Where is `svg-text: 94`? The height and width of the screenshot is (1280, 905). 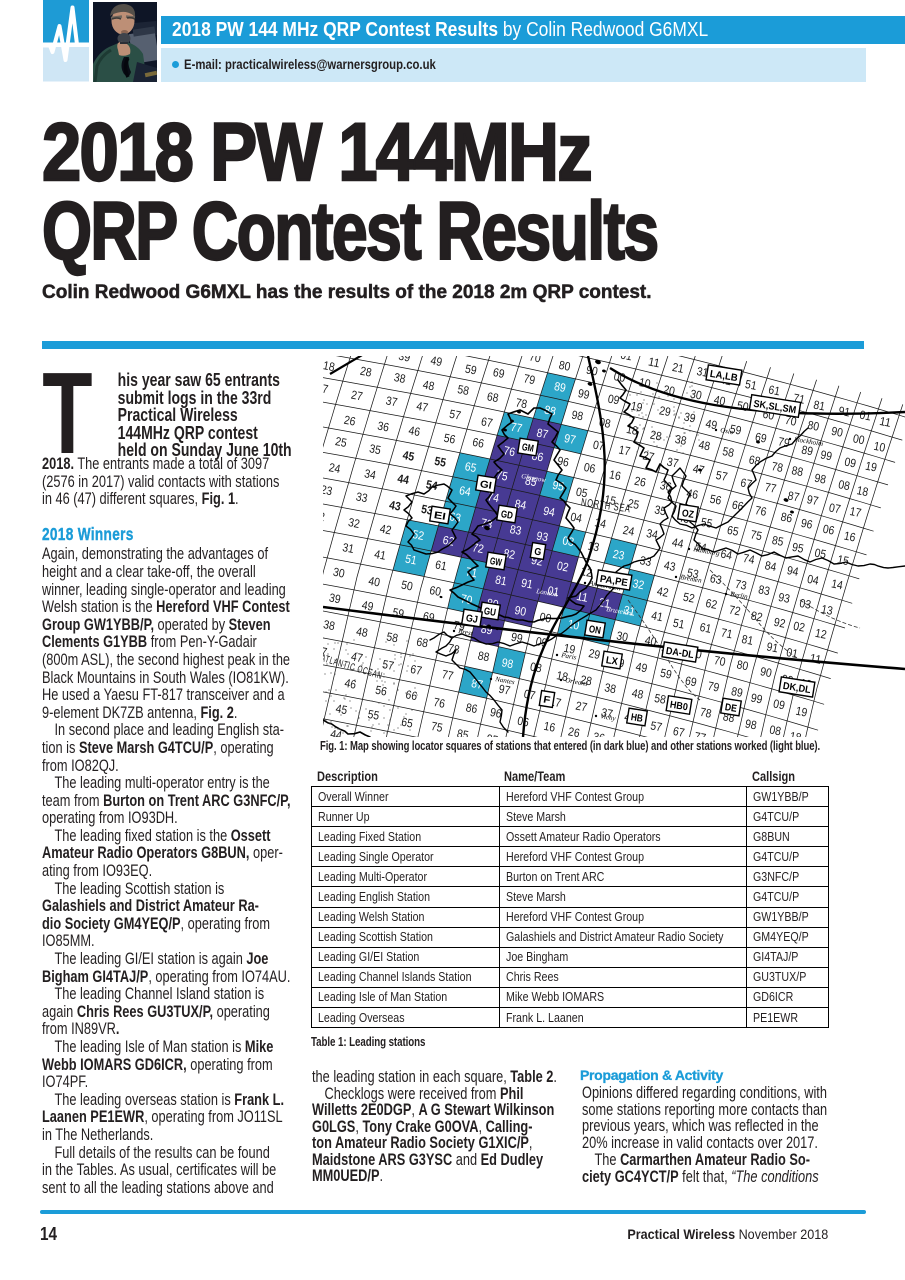 svg-text: 94 is located at coordinates (549, 512).